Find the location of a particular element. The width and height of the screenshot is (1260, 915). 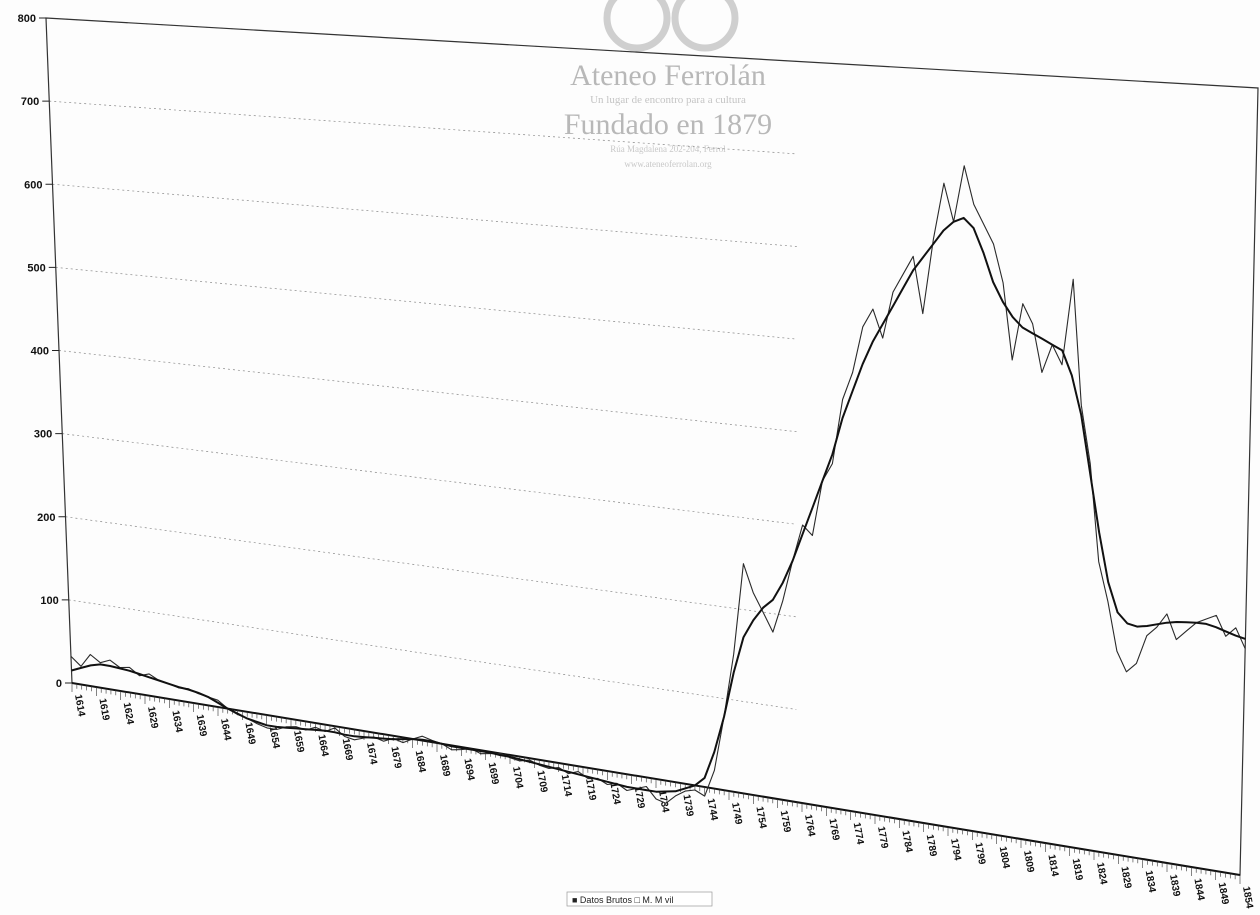

x-tick-label: 1649 is located at coordinates (249, 734).